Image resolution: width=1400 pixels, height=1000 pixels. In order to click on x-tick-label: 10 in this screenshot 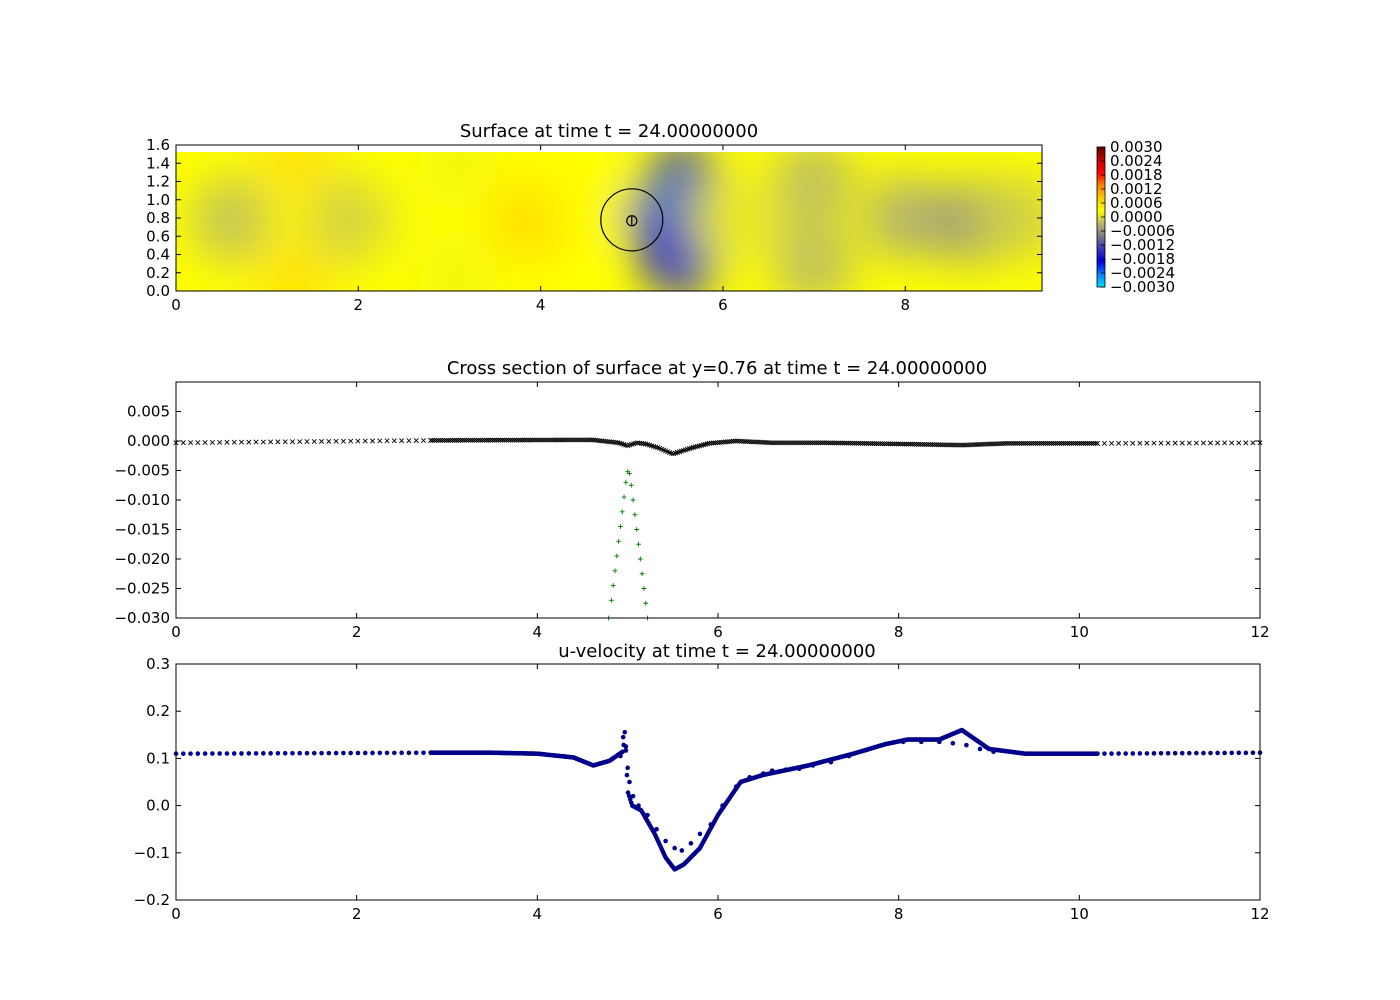, I will do `click(1079, 632)`.